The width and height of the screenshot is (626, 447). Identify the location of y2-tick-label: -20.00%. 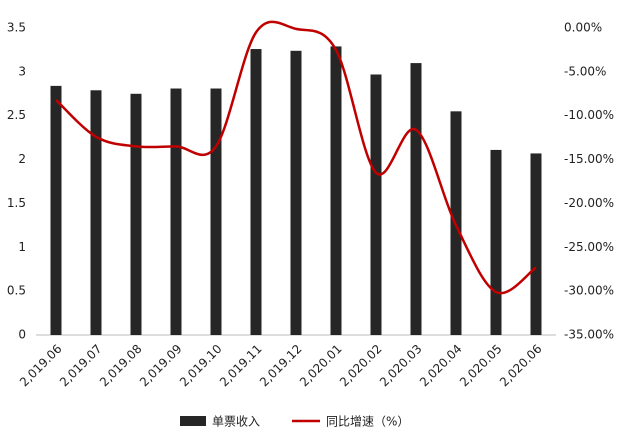
(589, 203).